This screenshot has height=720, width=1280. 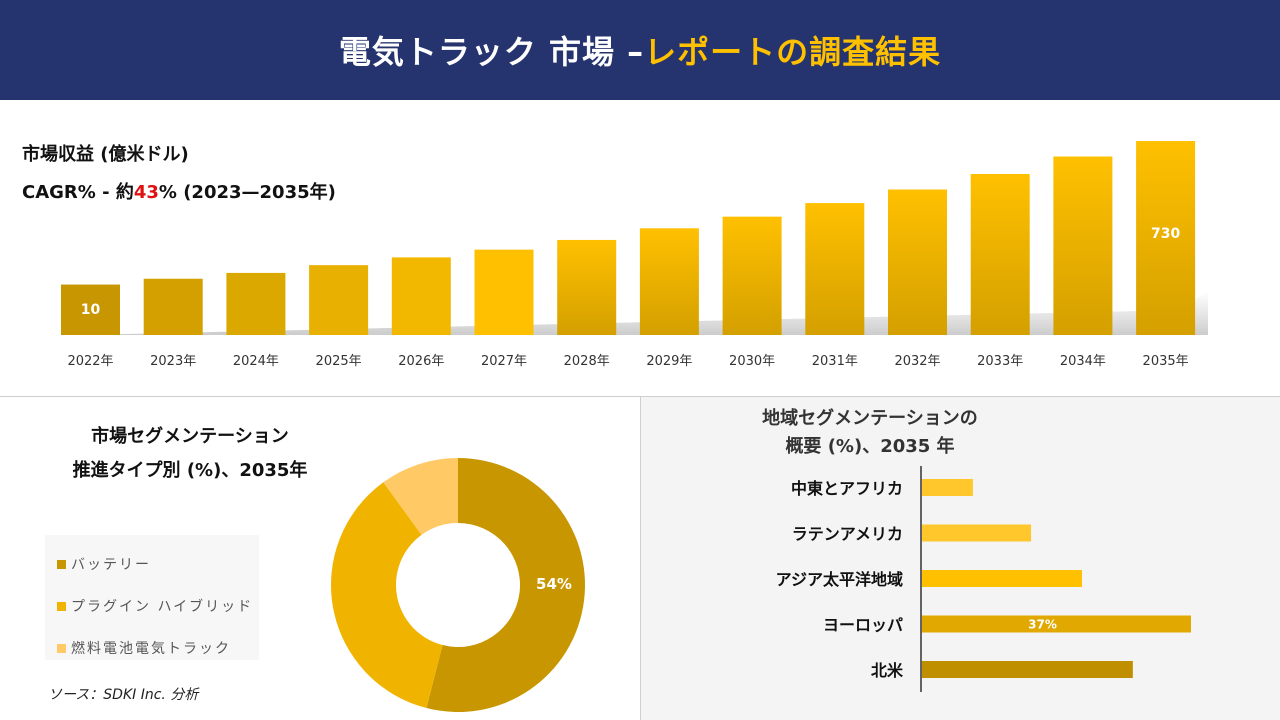 I want to click on source-note: ソース：SDKI Inc. 分析, so click(x=123, y=695).